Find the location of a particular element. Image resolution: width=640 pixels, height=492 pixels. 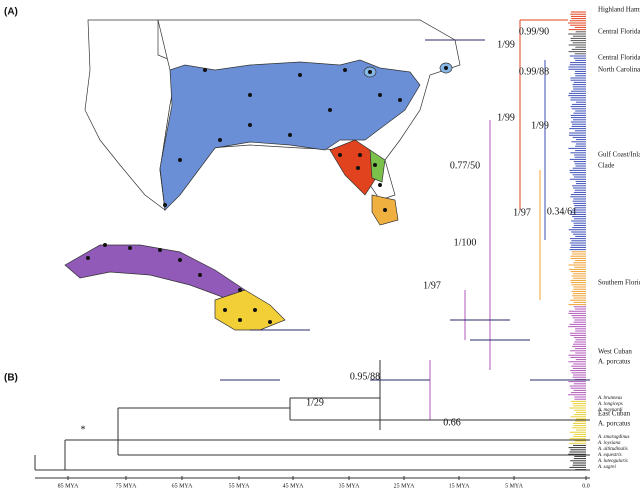

support-value: 0.99/90 is located at coordinates (534, 31).